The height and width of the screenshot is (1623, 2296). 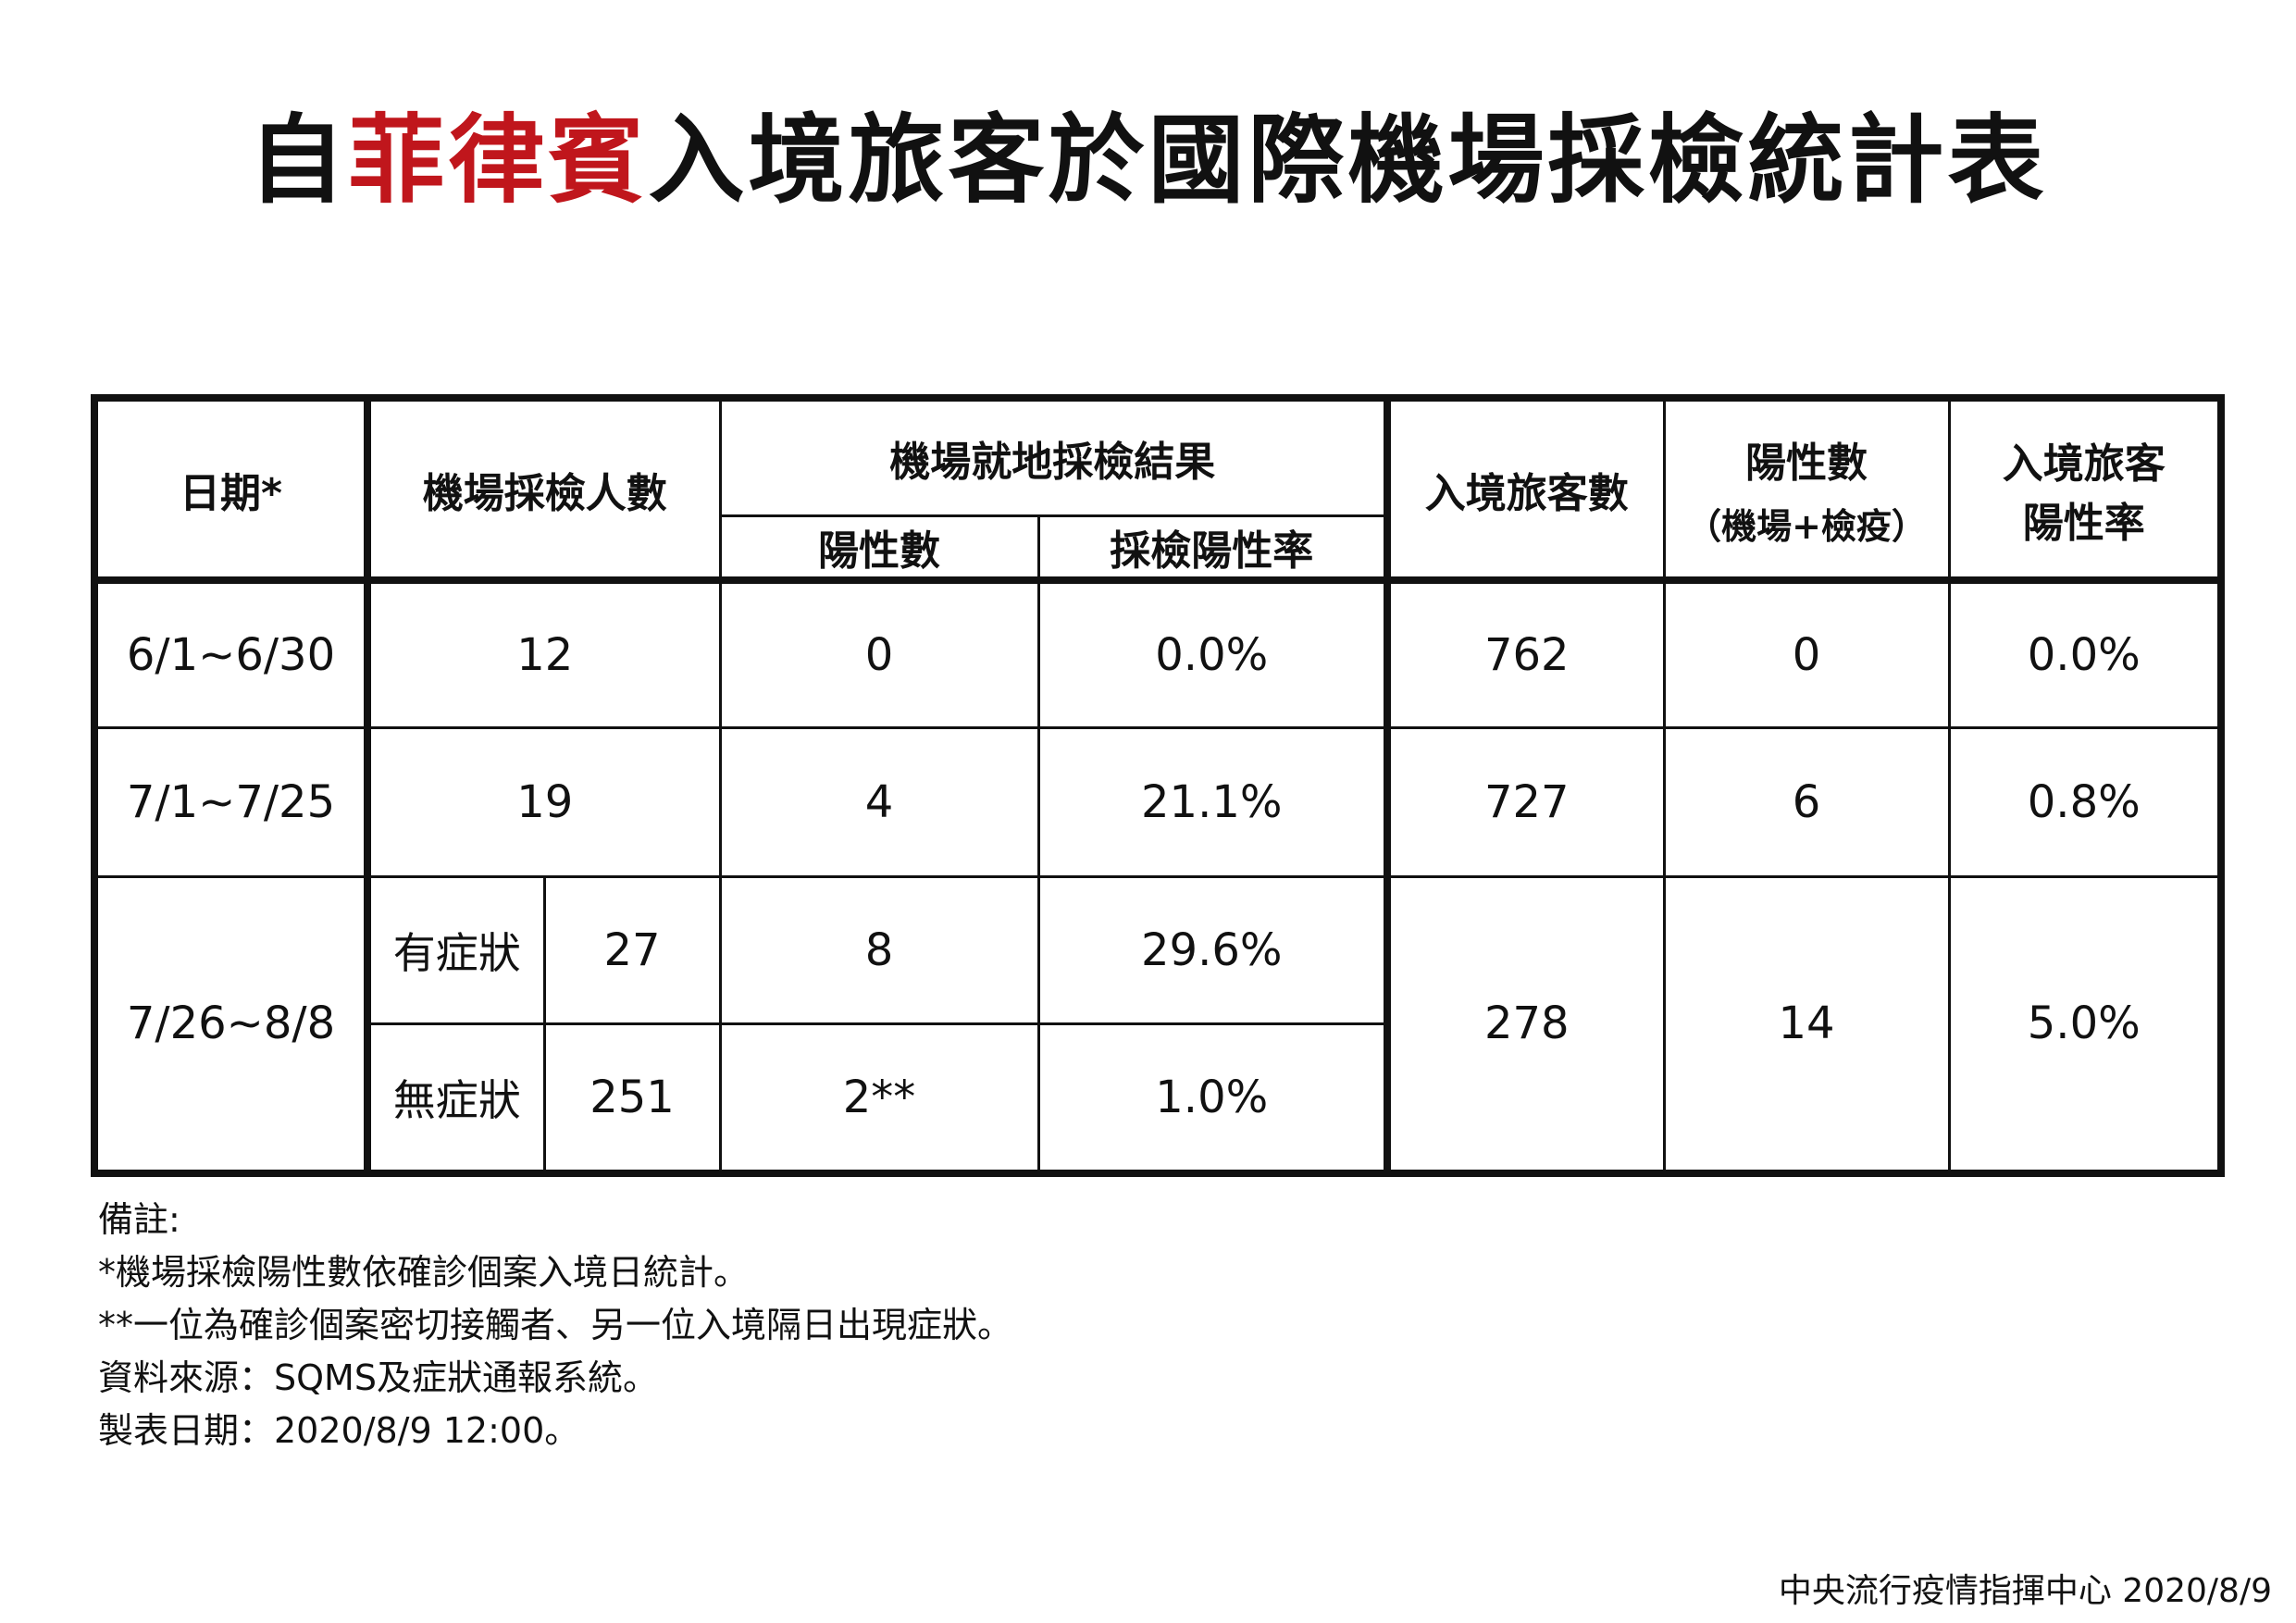 What do you see at coordinates (378, 1377) in the screenshot?
I see `note-line: 資料來源：SQMS及症狀通報系統。` at bounding box center [378, 1377].